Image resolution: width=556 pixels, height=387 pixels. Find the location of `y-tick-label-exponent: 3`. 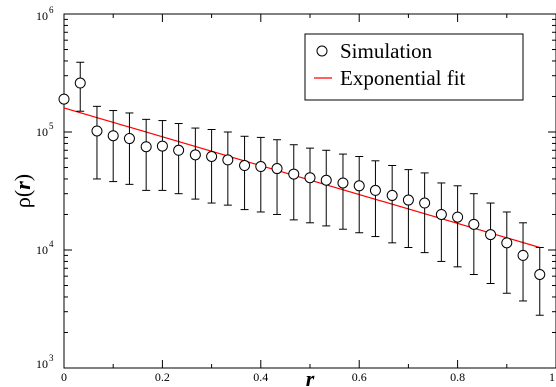

y-tick-label-exponent: 3 is located at coordinates (51, 358).